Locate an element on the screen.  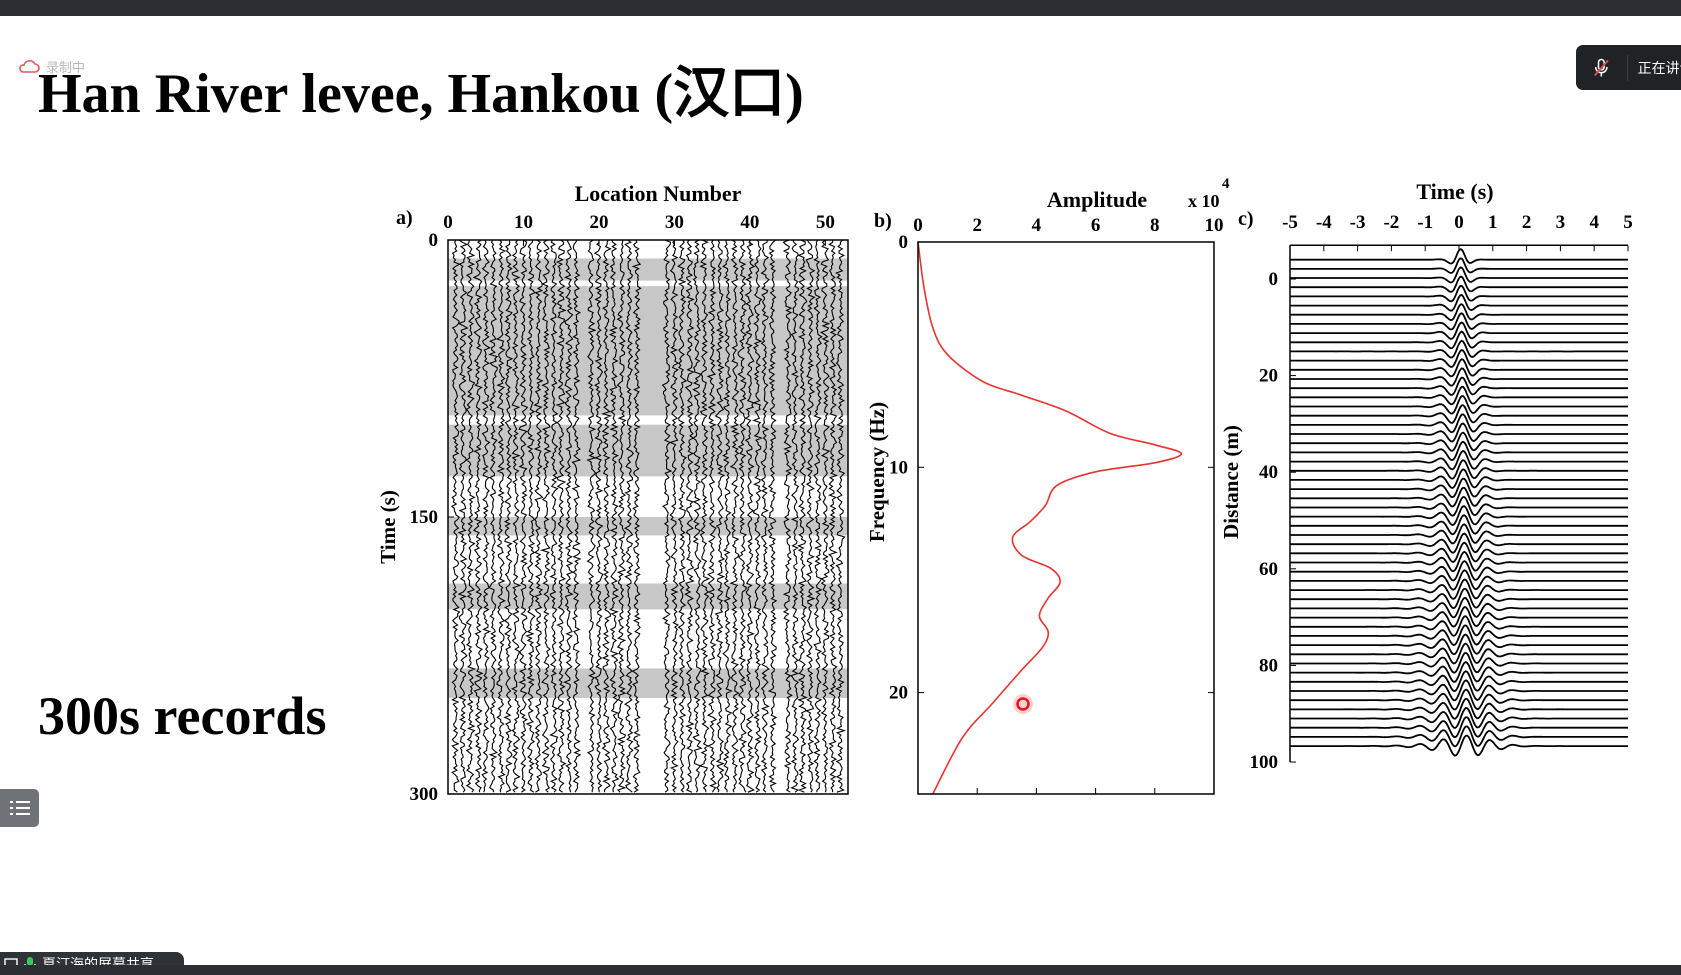
panel-b-multiplier-exponent: 4 is located at coordinates (1226, 184).